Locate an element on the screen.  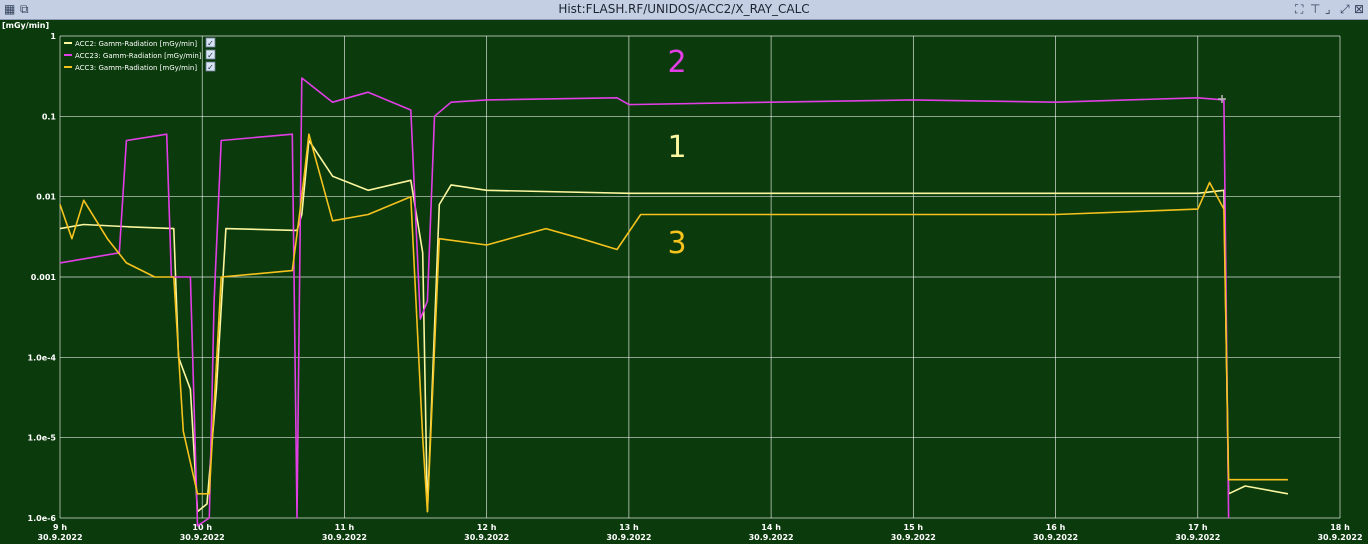
x-tick-hour: 17 h is located at coordinates (1198, 527).